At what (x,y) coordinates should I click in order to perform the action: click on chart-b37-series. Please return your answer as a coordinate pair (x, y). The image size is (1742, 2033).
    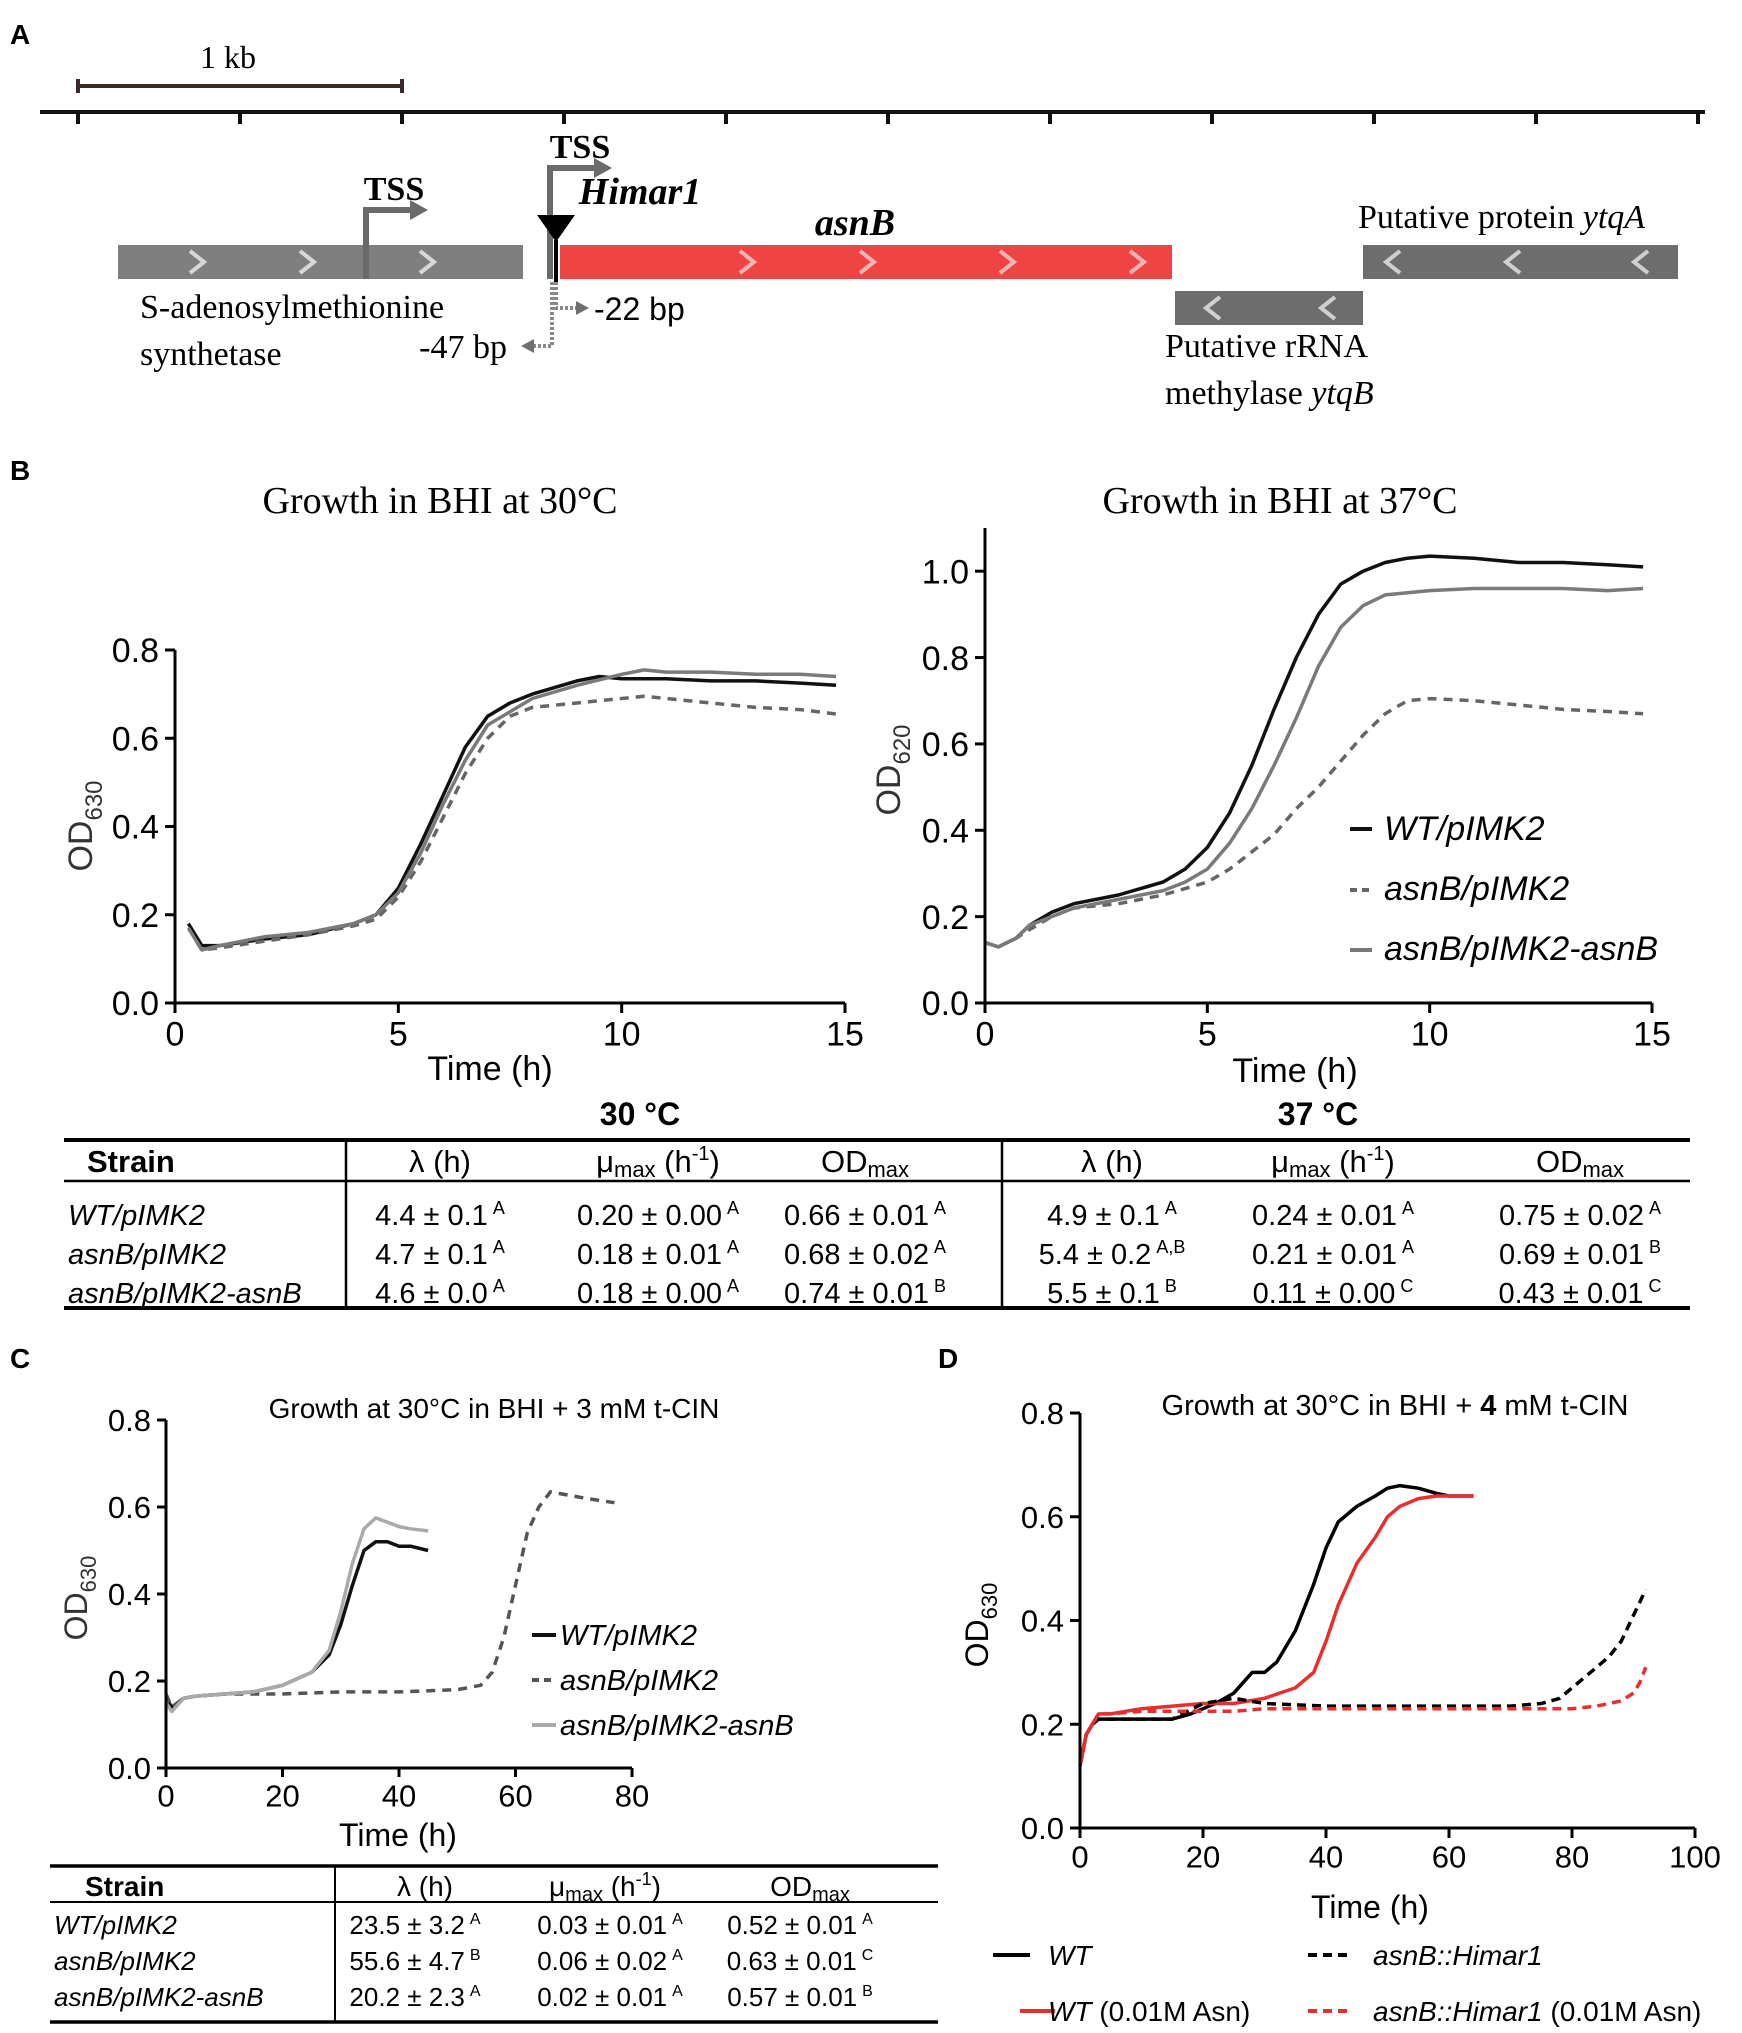
    Looking at the image, I should click on (1314, 751).